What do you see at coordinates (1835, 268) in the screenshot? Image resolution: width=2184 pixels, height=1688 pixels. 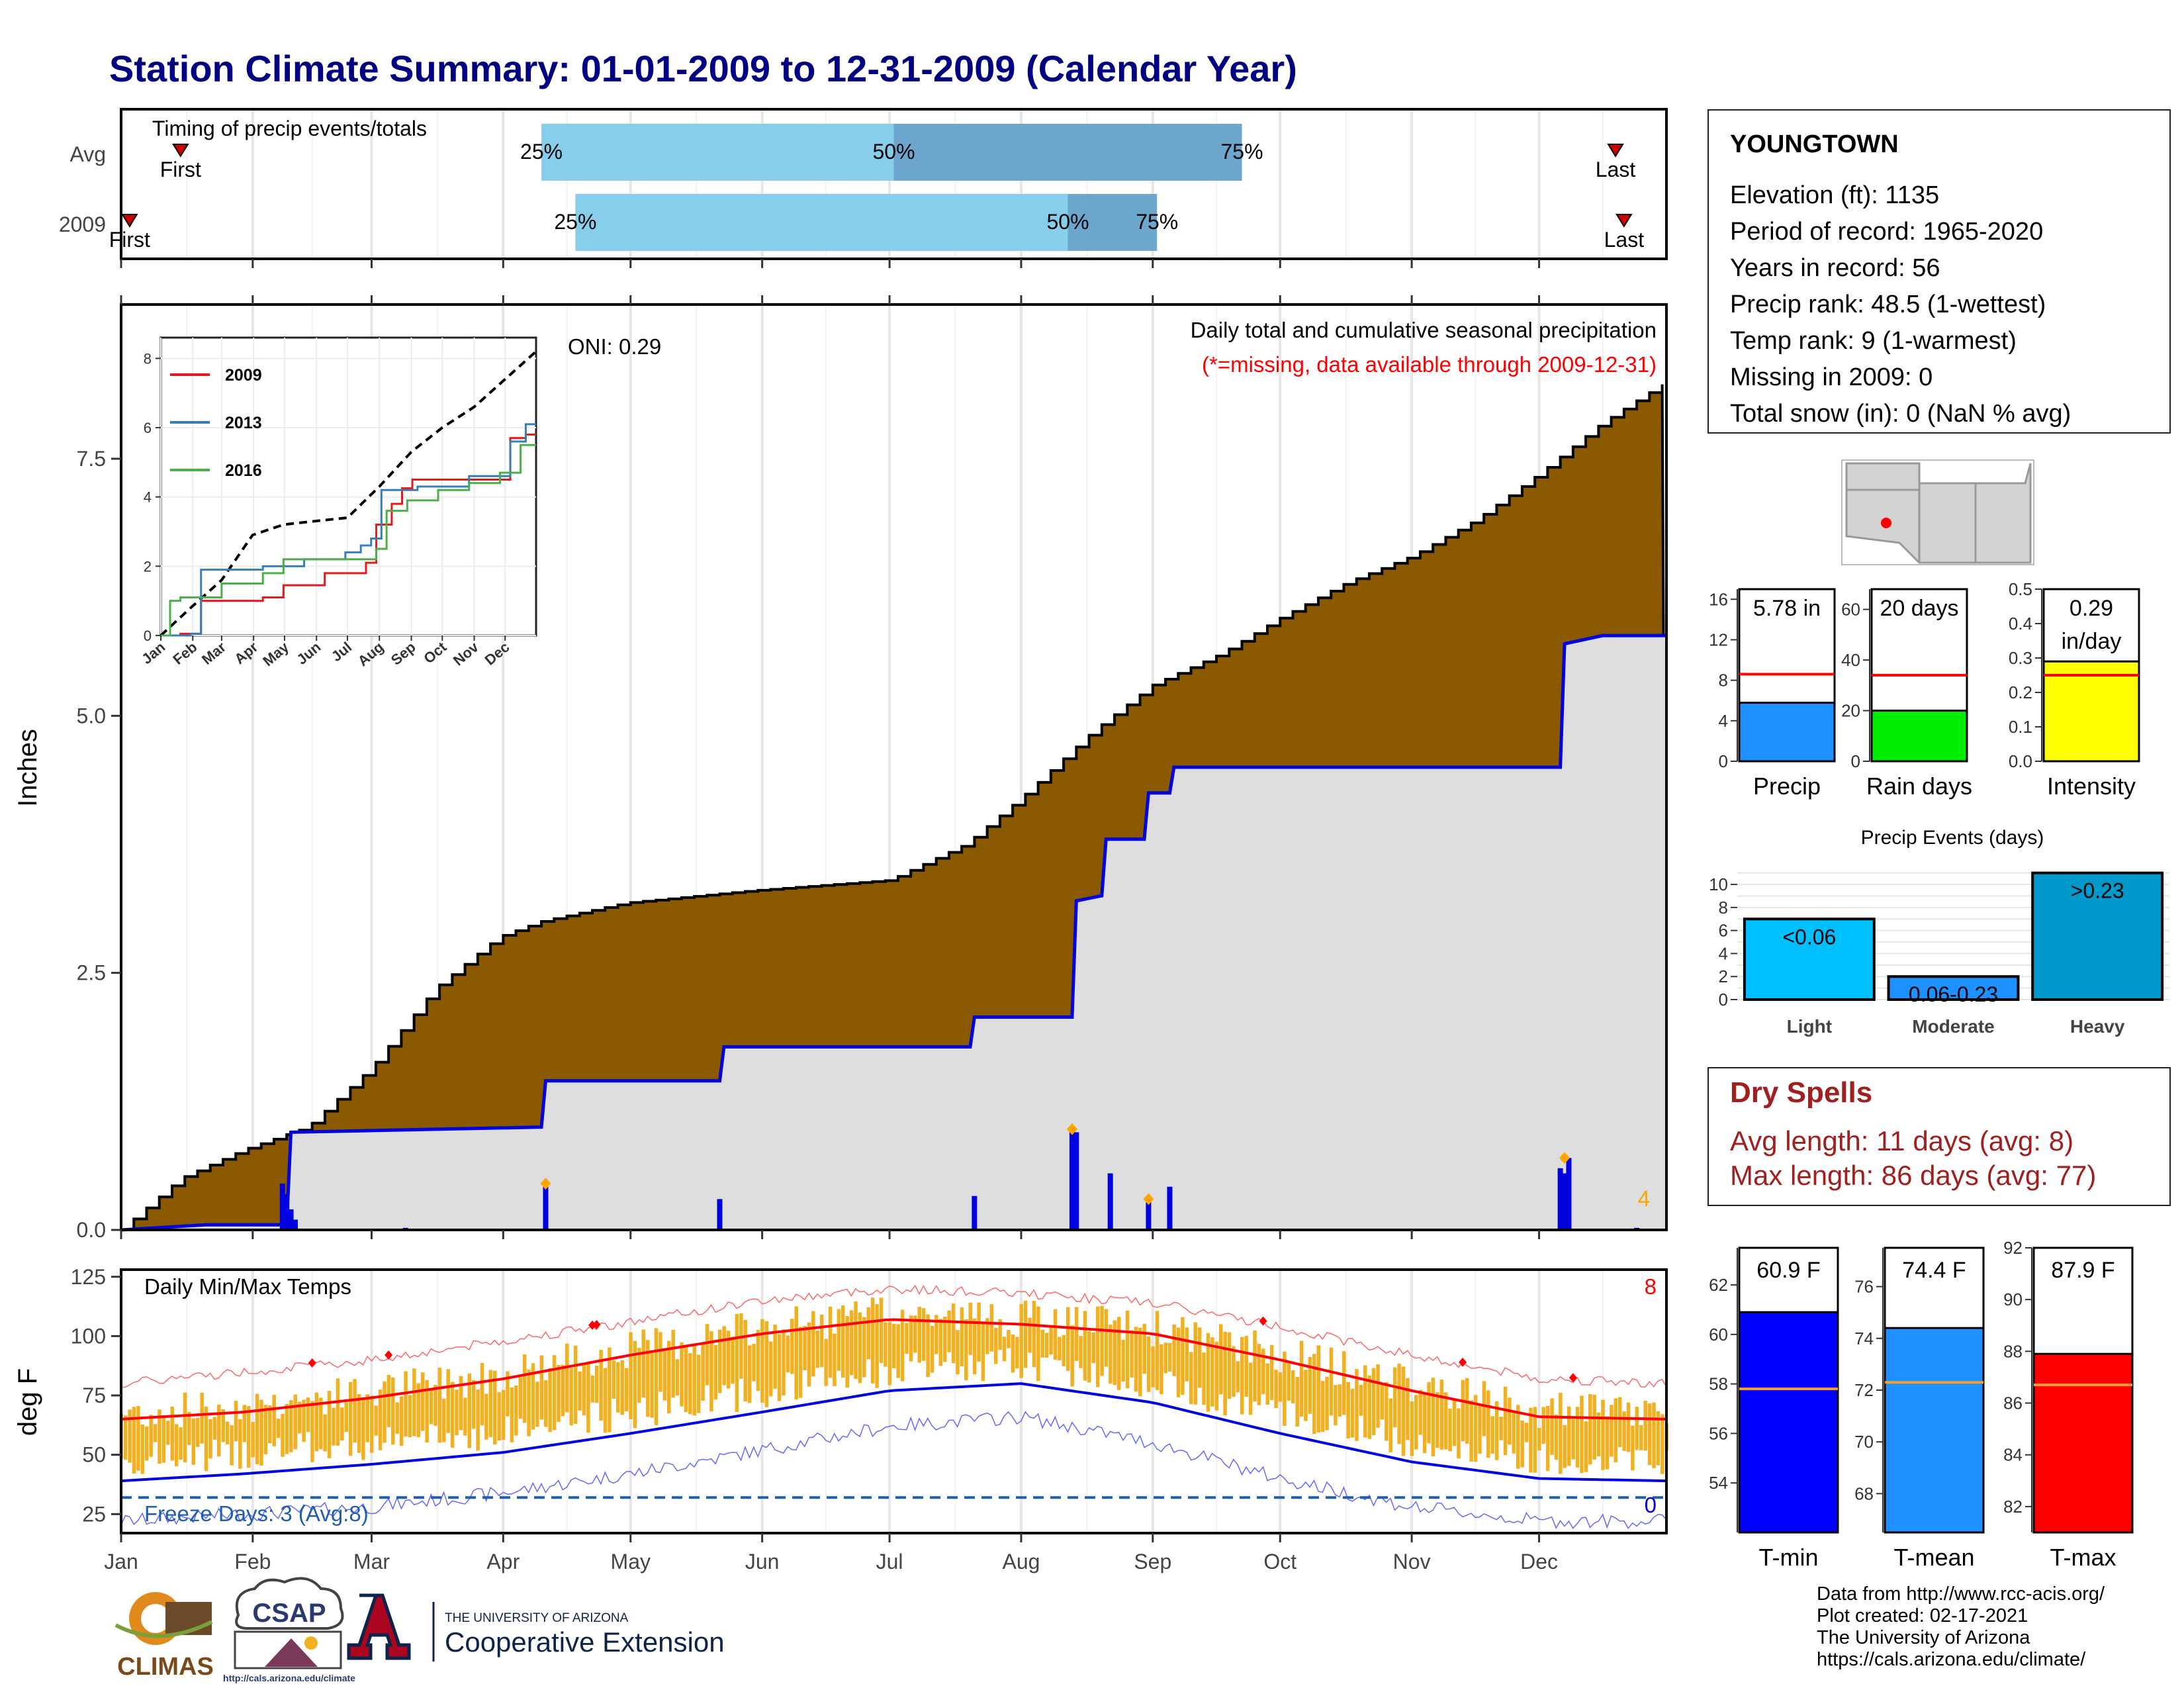 I see `station-years: Years in record: 56` at bounding box center [1835, 268].